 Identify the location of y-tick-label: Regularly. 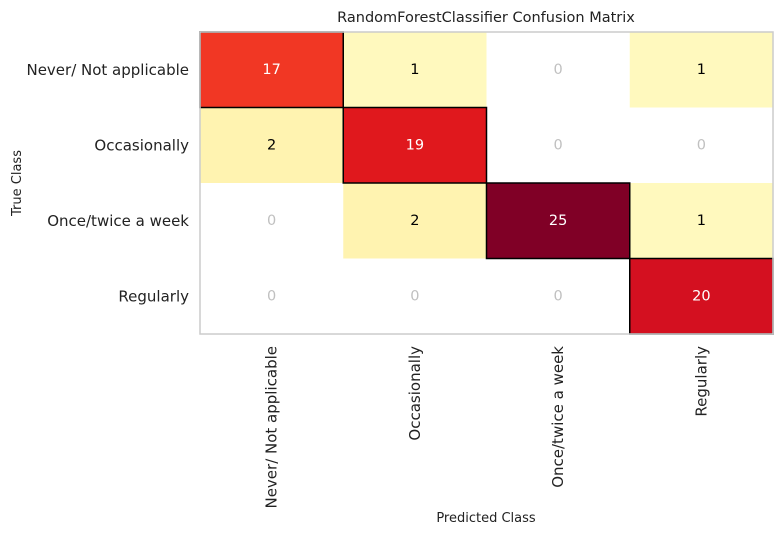
(153, 296).